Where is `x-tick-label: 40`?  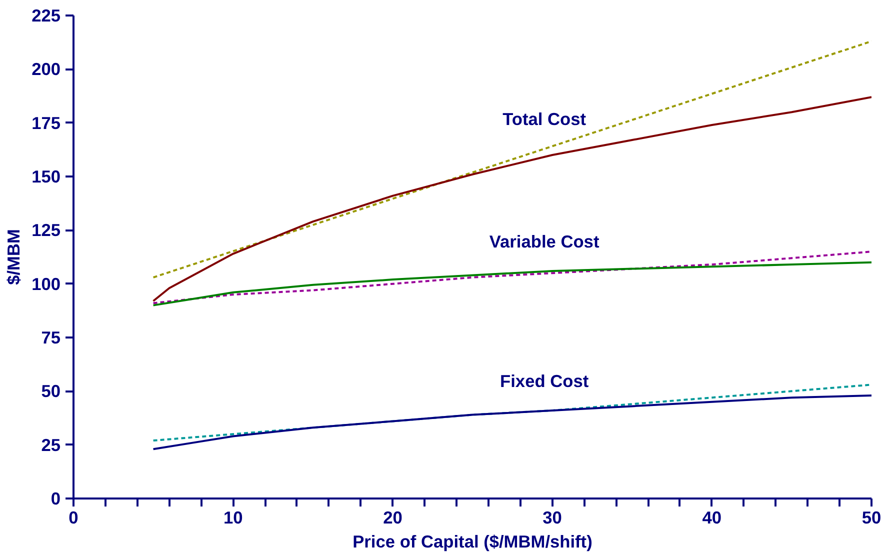 x-tick-label: 40 is located at coordinates (712, 518).